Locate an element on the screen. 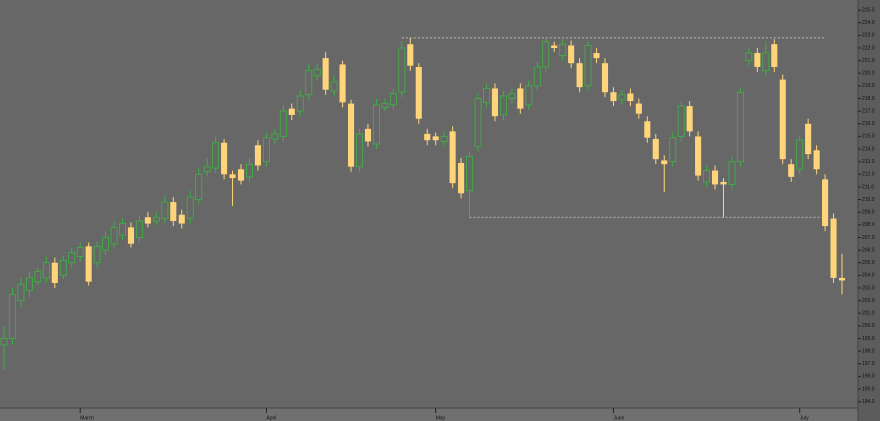 This screenshot has height=421, width=880. y-tick-label: 200.0 is located at coordinates (868, 326).